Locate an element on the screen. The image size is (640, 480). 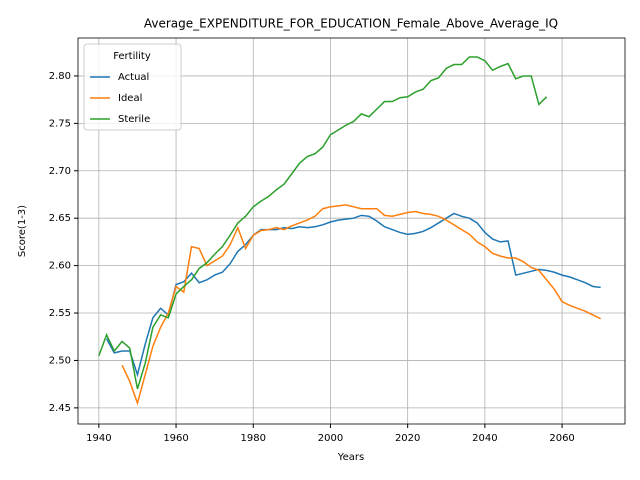
y-tick-label: 2.50 is located at coordinates (60, 360).